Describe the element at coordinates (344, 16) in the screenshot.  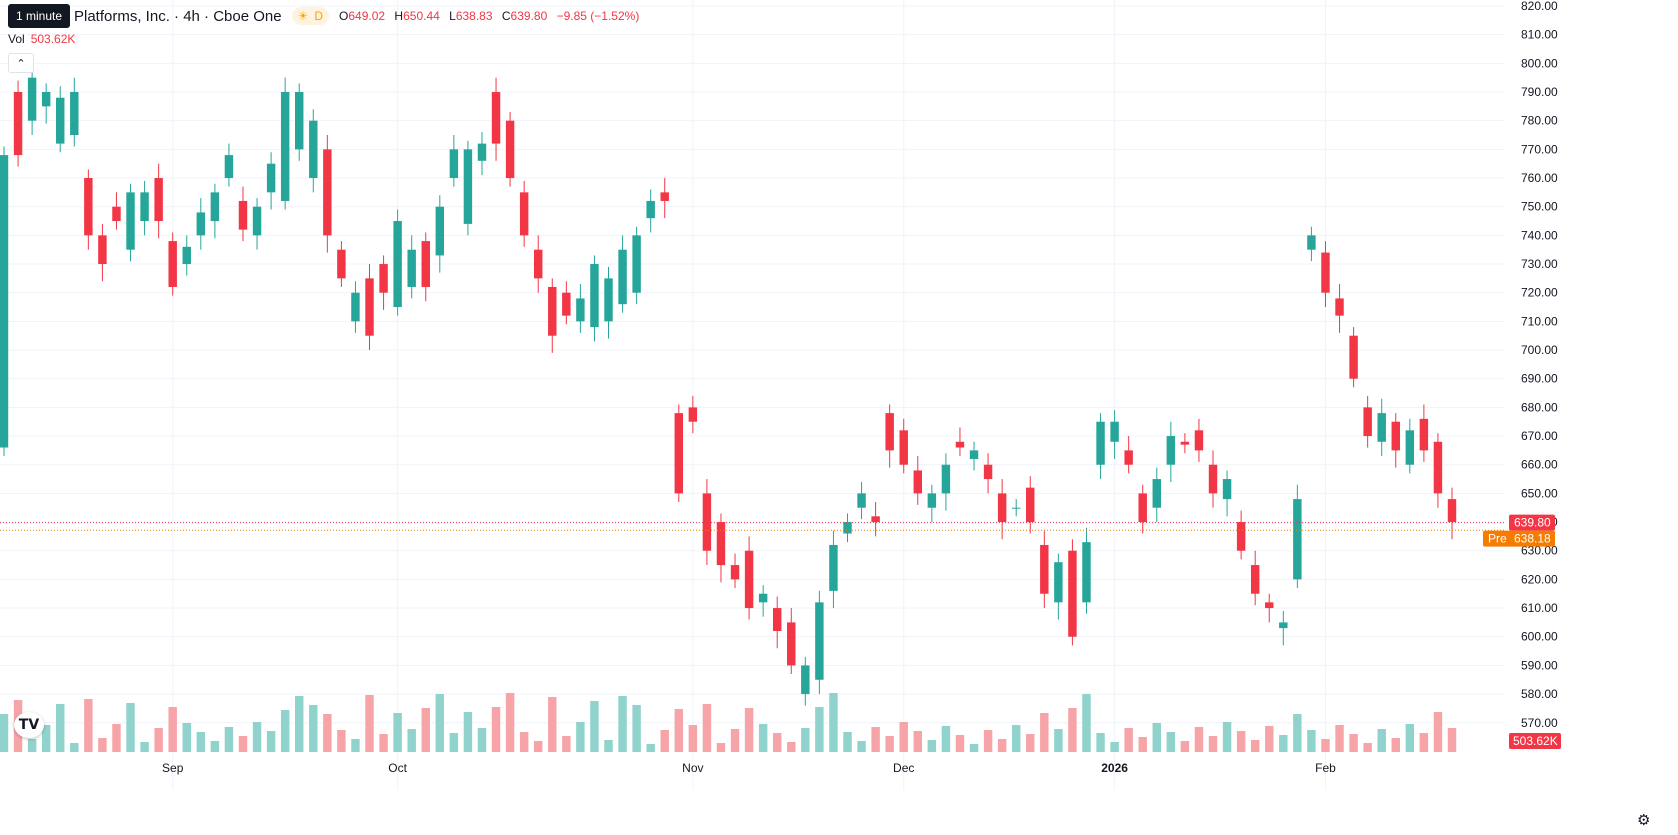
I see `open-label: O` at that location.